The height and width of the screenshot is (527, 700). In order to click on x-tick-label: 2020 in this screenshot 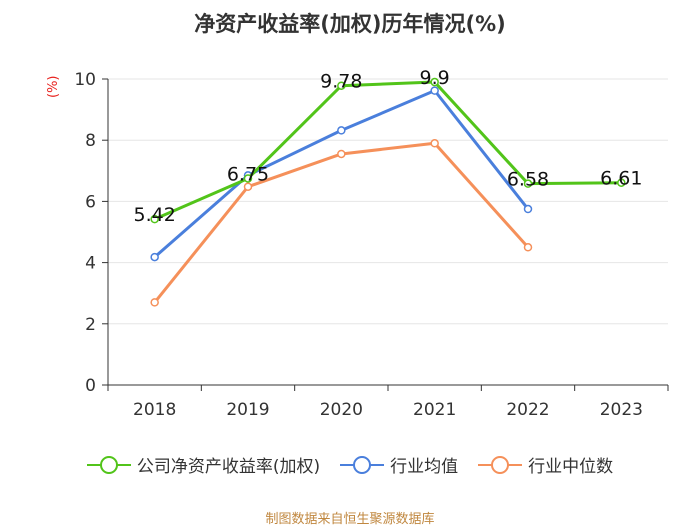, I will do `click(341, 410)`.